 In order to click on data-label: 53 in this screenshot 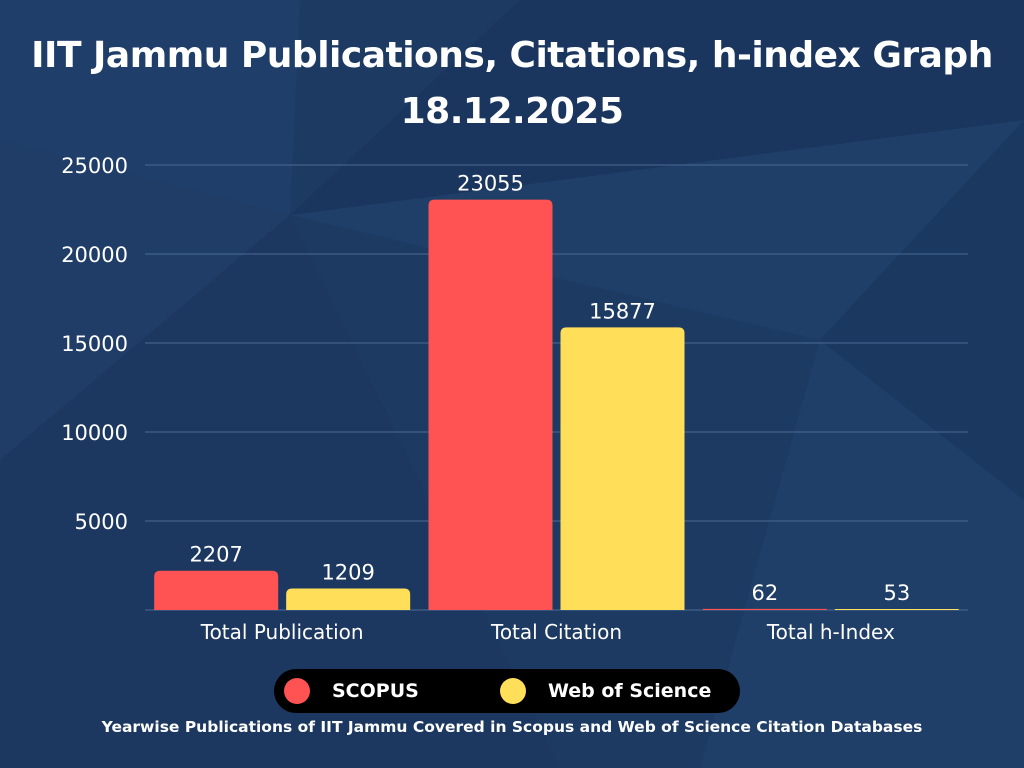, I will do `click(896, 593)`.